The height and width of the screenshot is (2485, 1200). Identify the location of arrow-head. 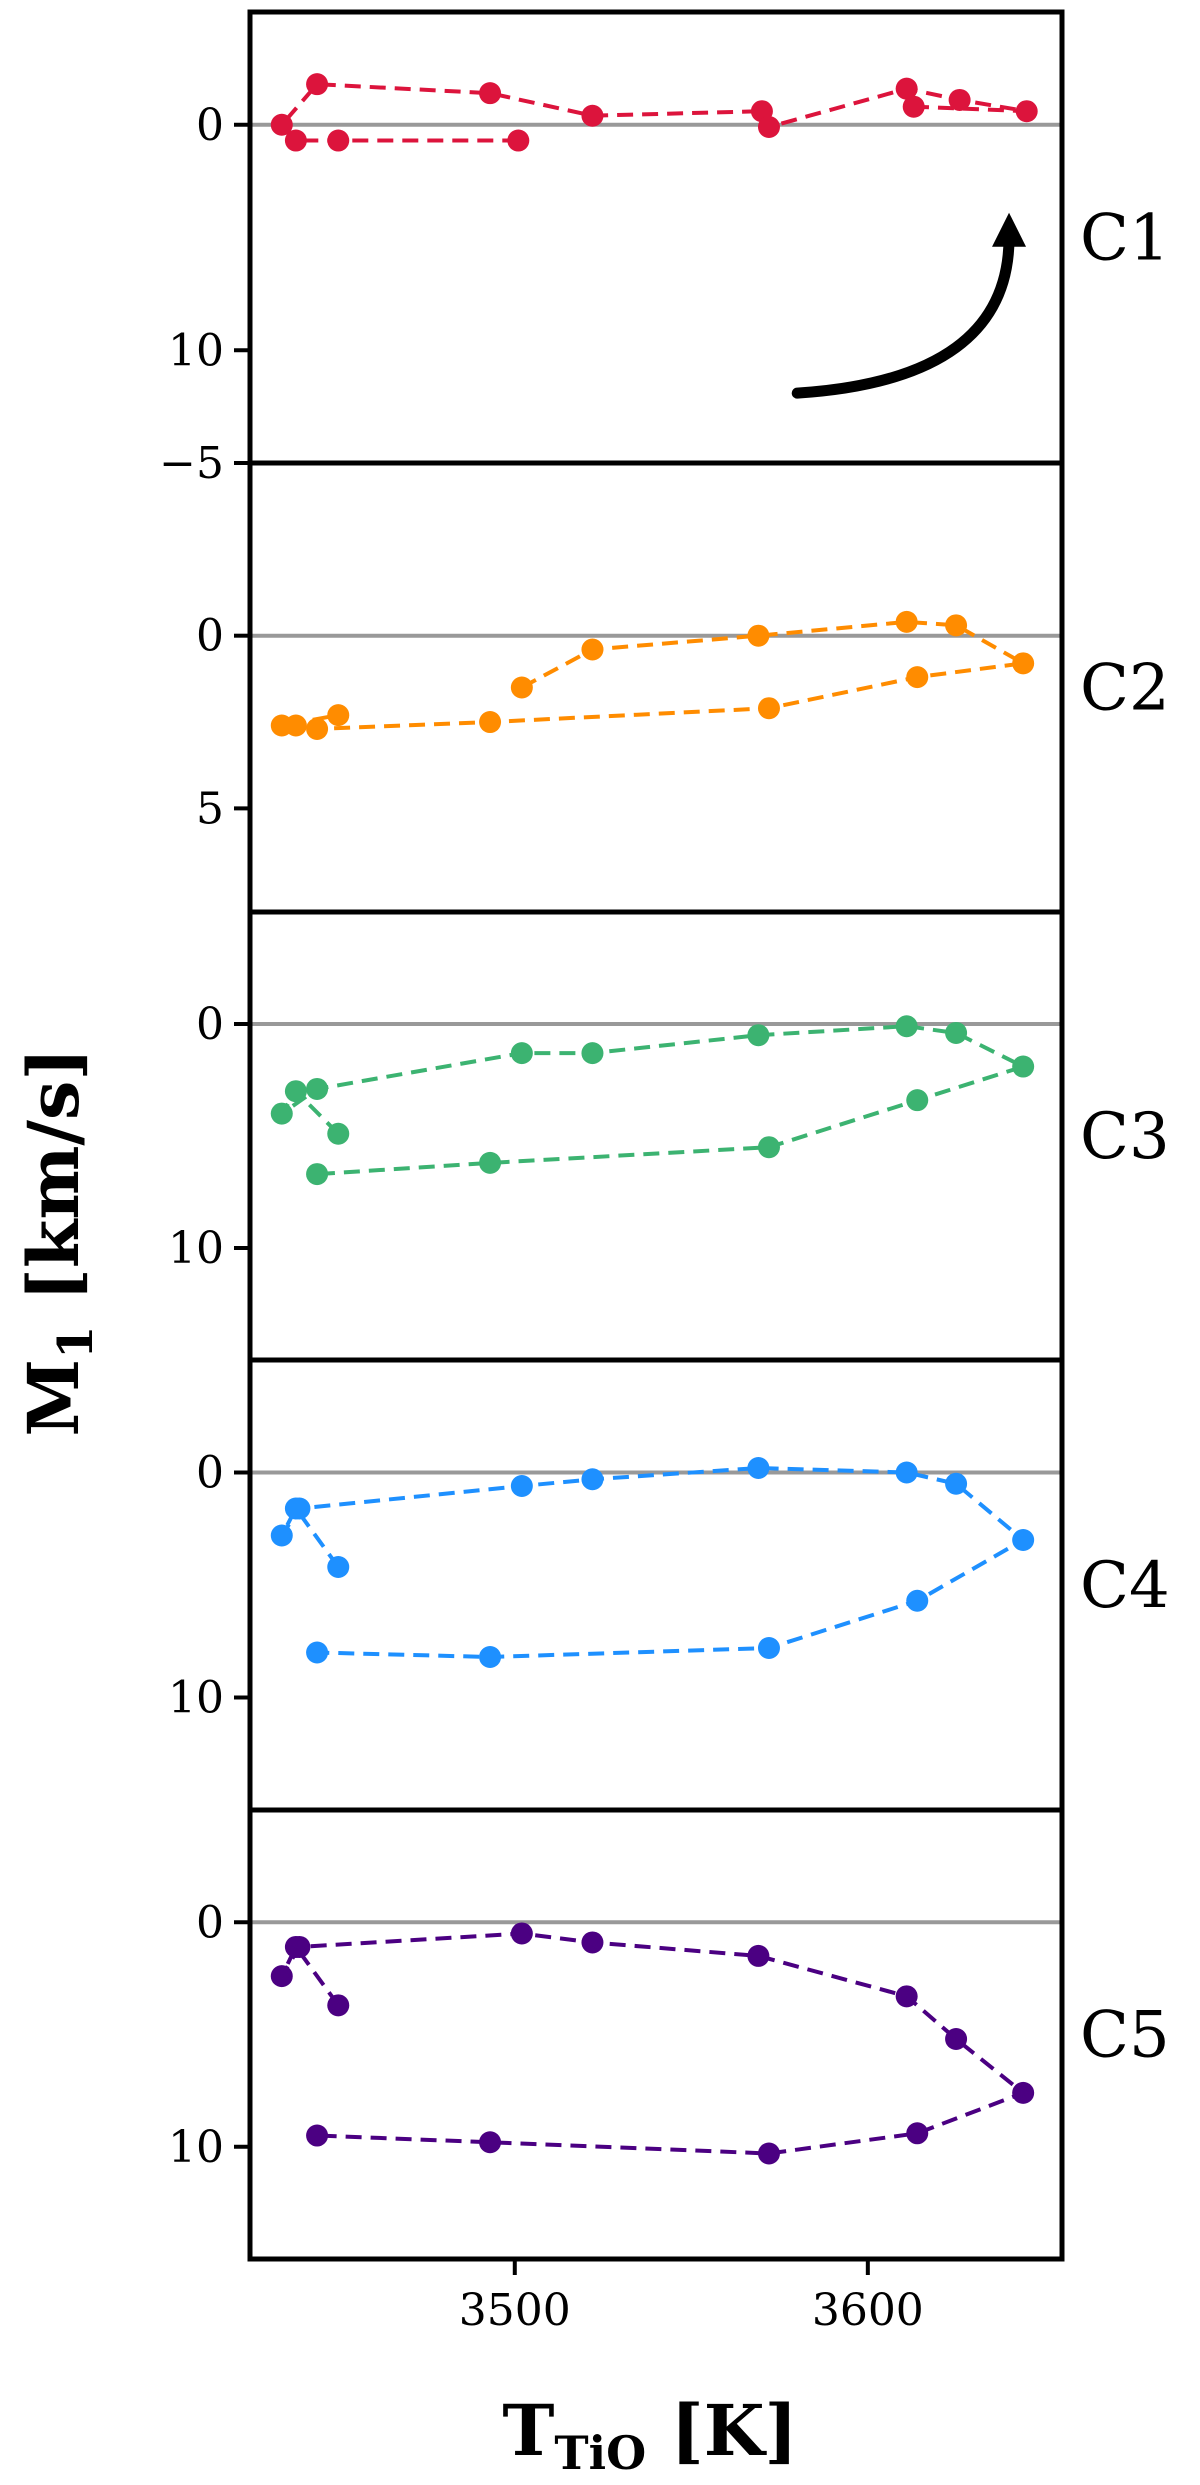
(1009, 229).